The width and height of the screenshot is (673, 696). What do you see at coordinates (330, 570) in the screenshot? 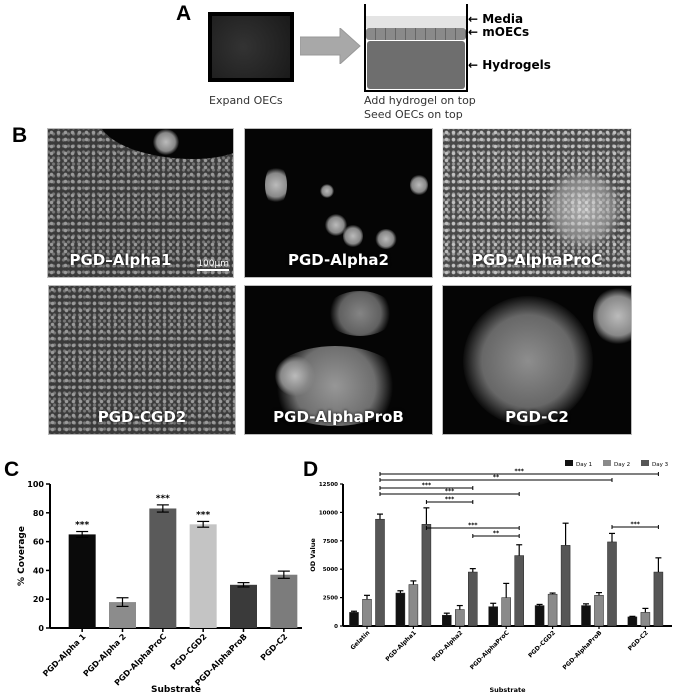
I see `y-tick-label: 5000` at bounding box center [330, 570].